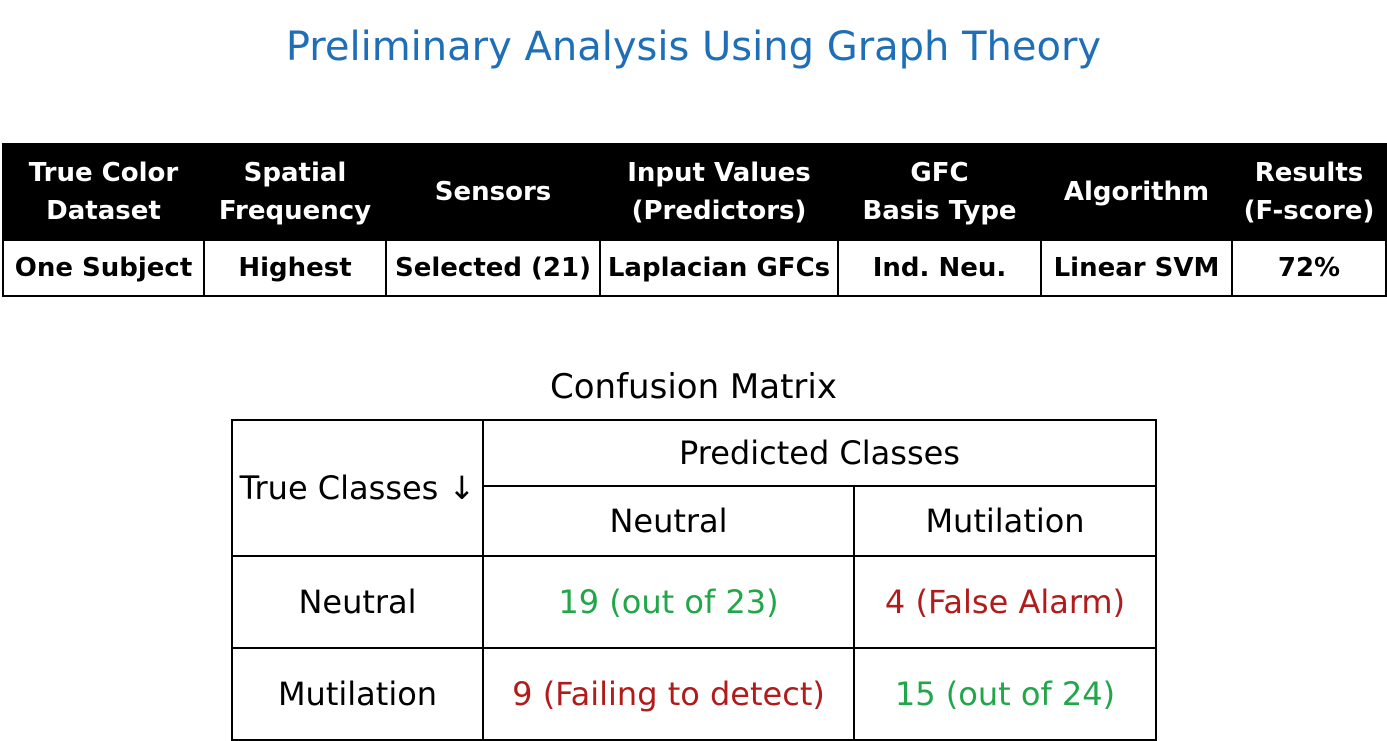 This screenshot has width=1387, height=741. What do you see at coordinates (668, 602) in the screenshot?
I see `cm-cell-true-positive-neutral: 19 (out of 23)` at bounding box center [668, 602].